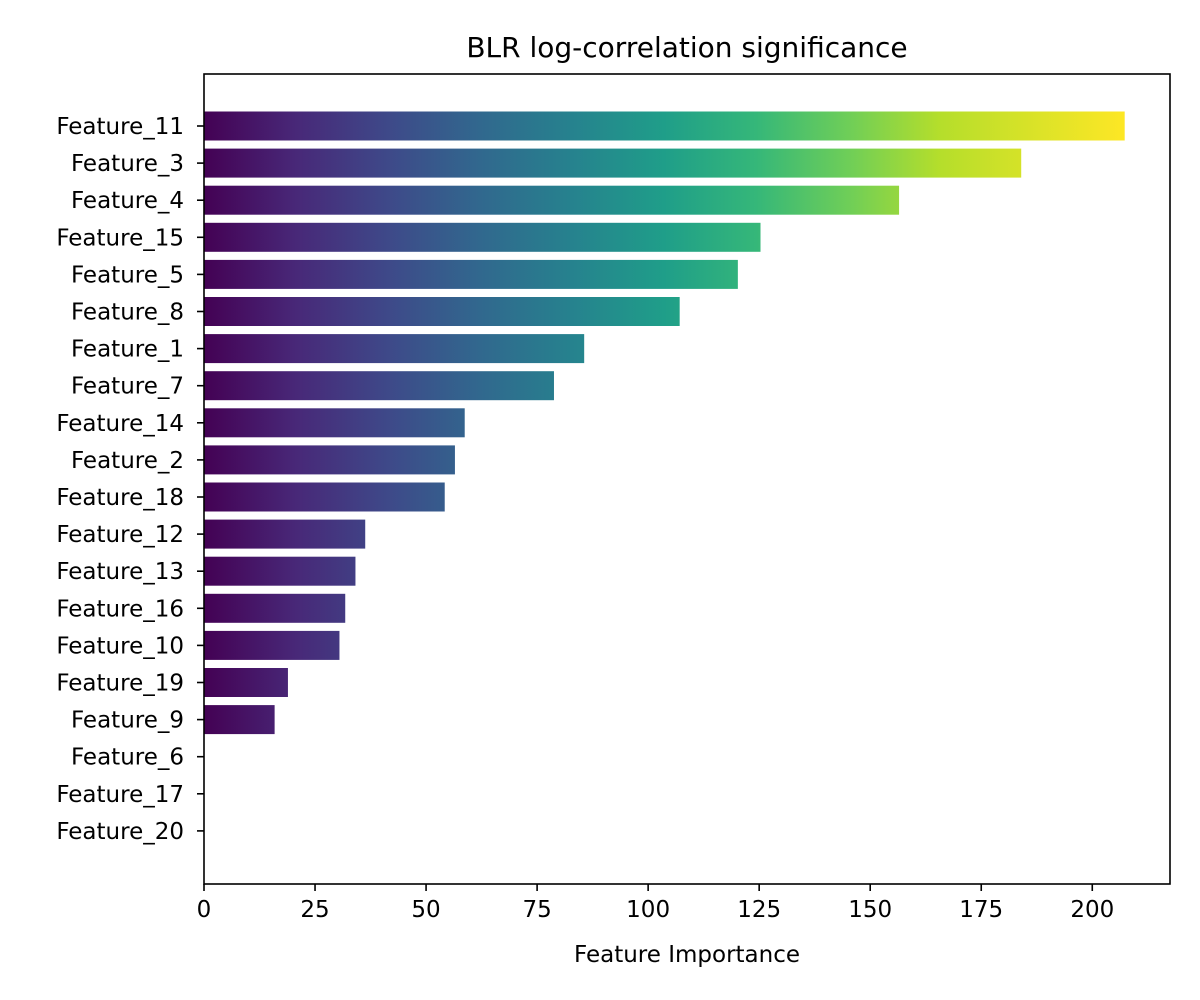 This screenshot has width=1200, height=1000. What do you see at coordinates (127, 721) in the screenshot?
I see `y-tick-label: Feature_9` at bounding box center [127, 721].